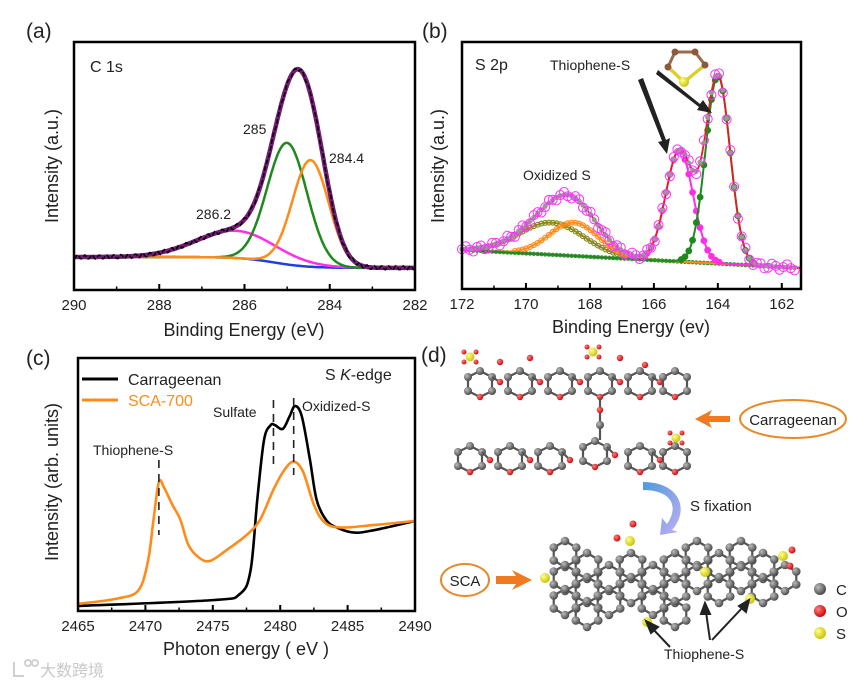  I want to click on c-title: S K-edge, so click(358, 375).